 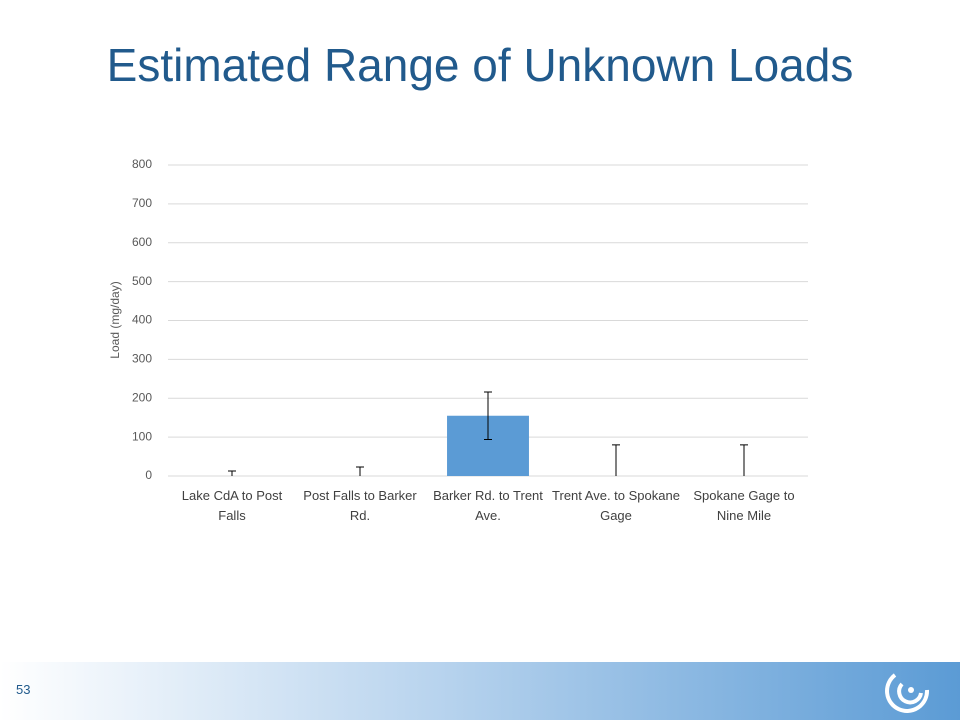 I want to click on y-tick-label: 0, so click(x=148, y=475).